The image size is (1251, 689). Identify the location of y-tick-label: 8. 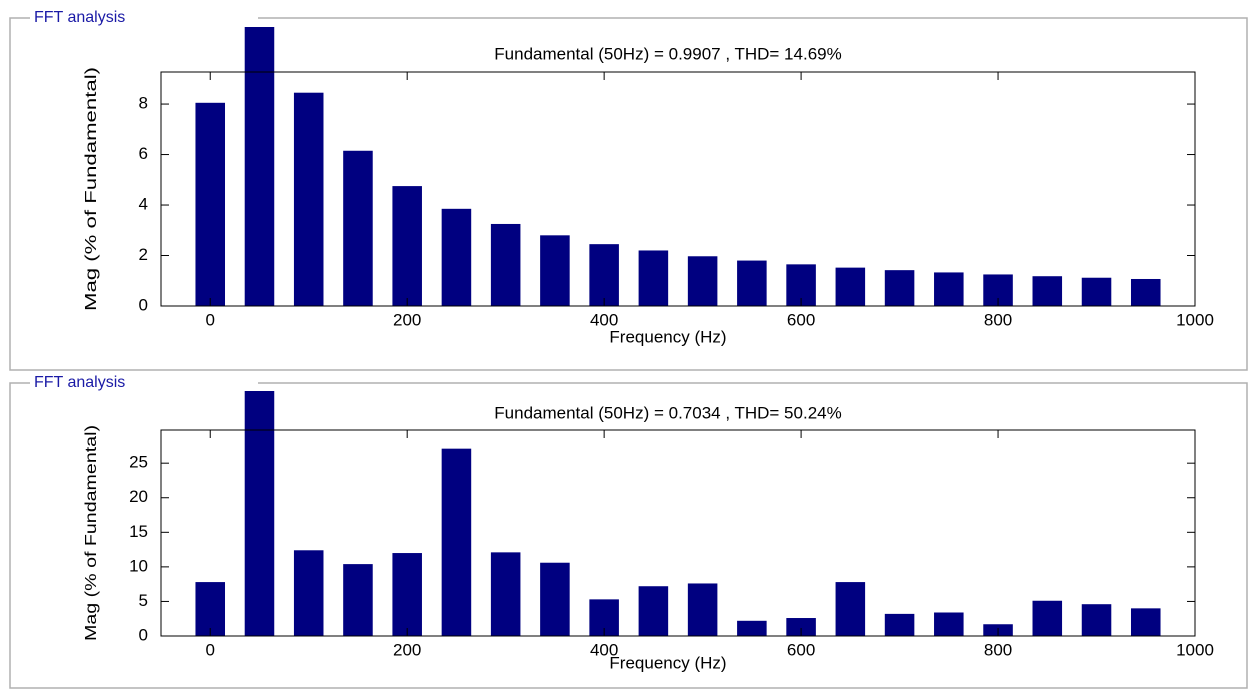
(143, 103).